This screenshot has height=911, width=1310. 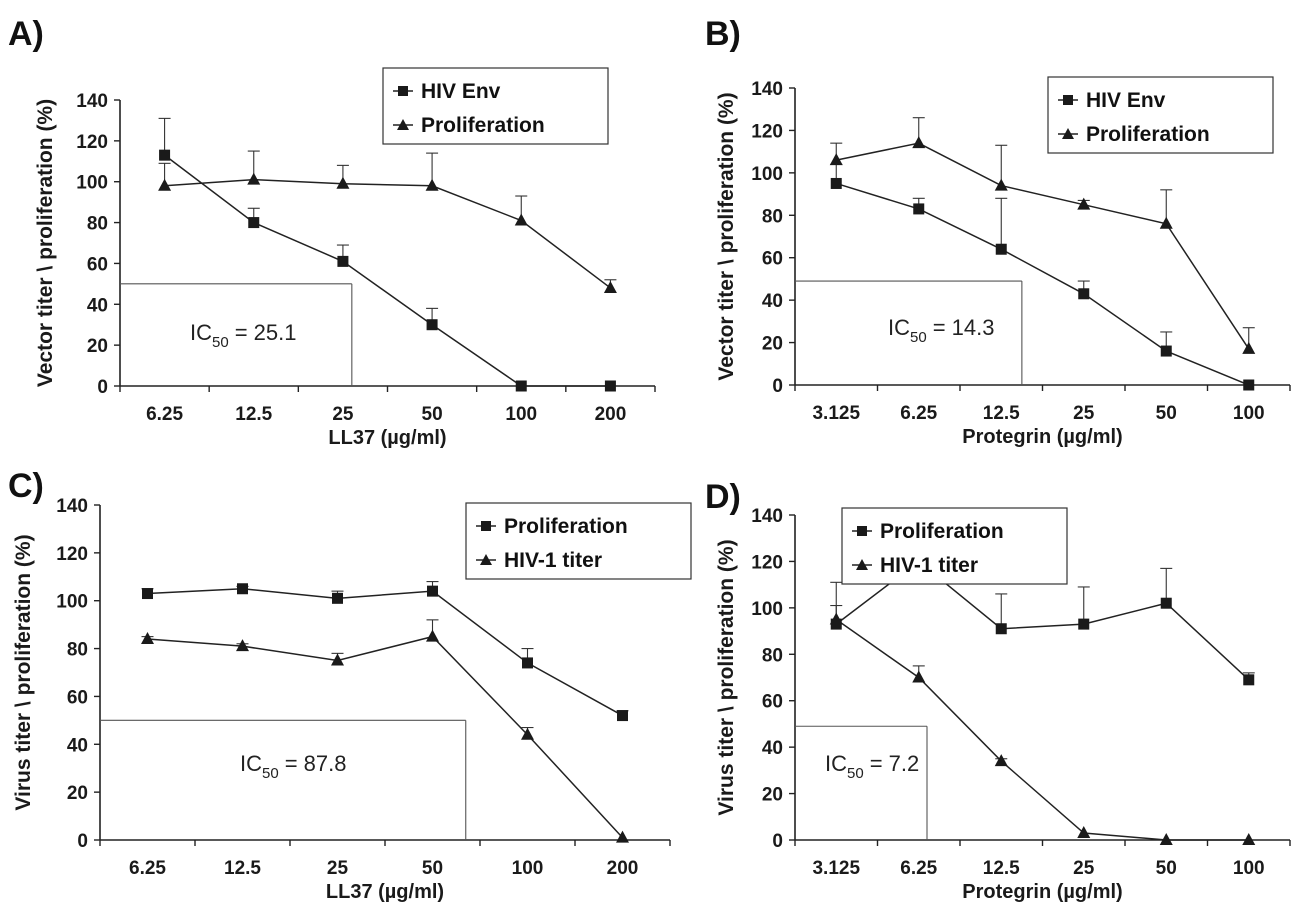 What do you see at coordinates (293, 766) in the screenshot?
I see `ic50-annotation: IC50 = 87.8` at bounding box center [293, 766].